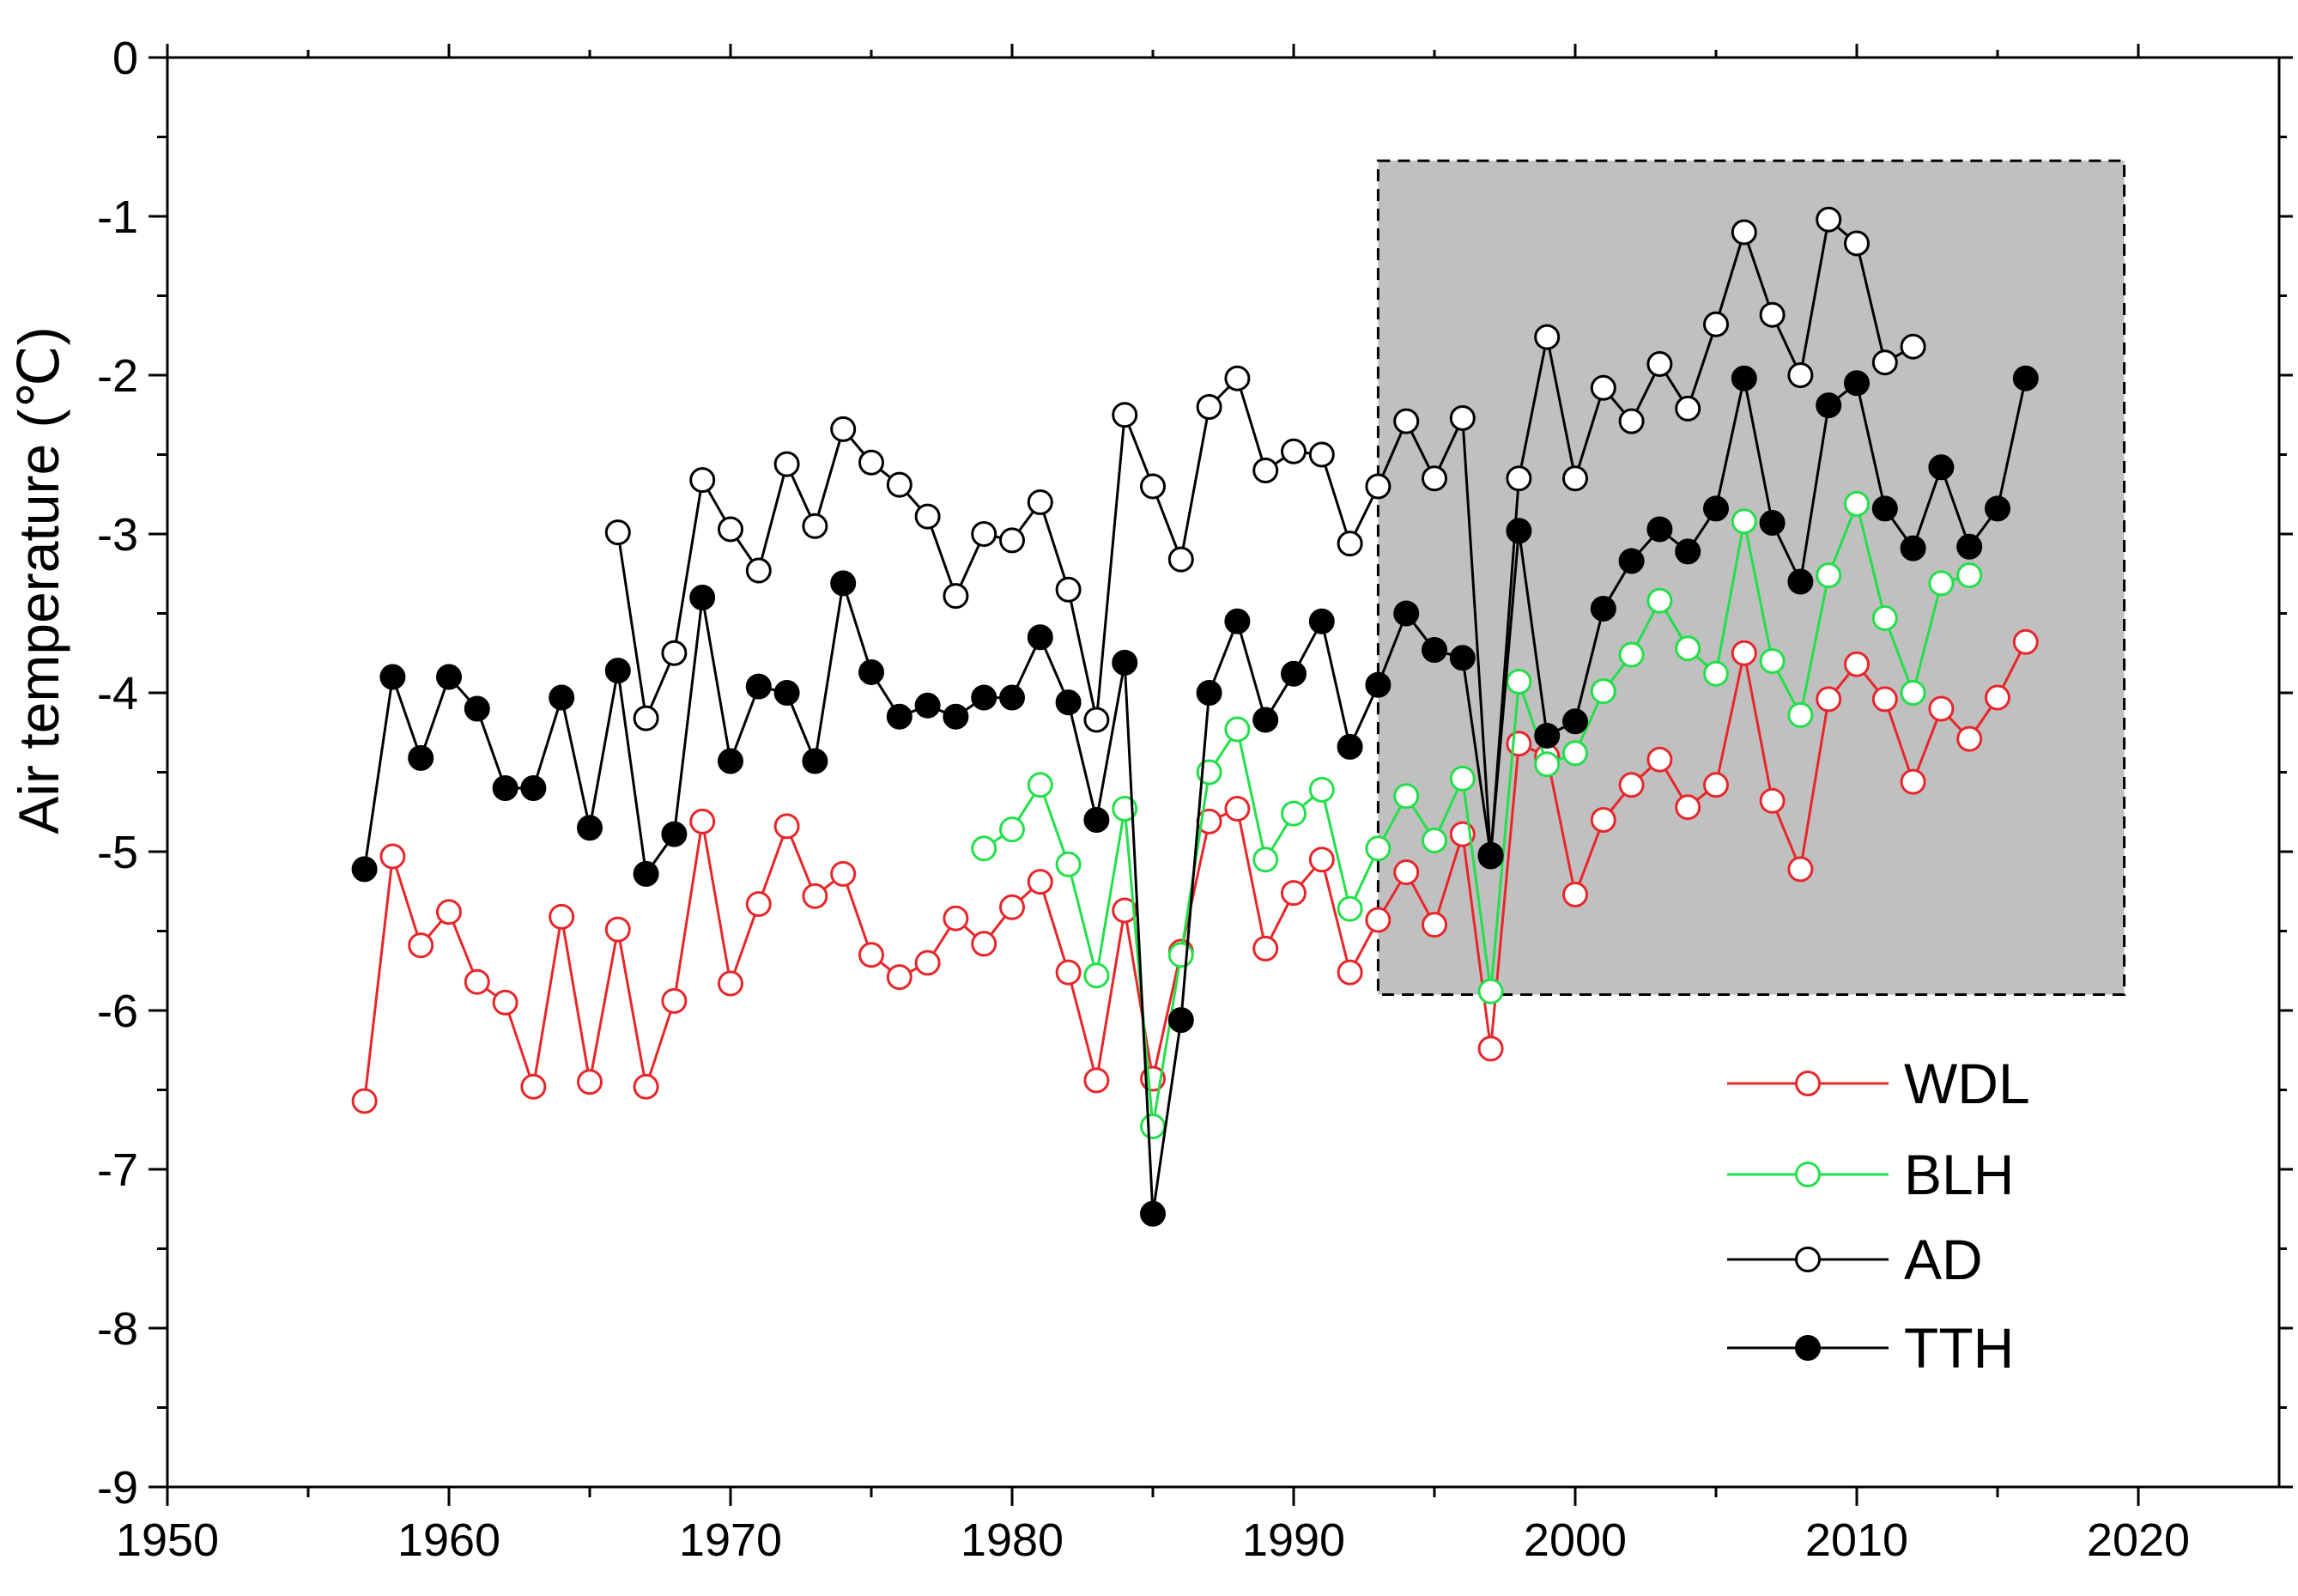 The image size is (2298, 1596). Describe the element at coordinates (1967, 1083) in the screenshot. I see `legend-label-wdl: WDL` at that location.